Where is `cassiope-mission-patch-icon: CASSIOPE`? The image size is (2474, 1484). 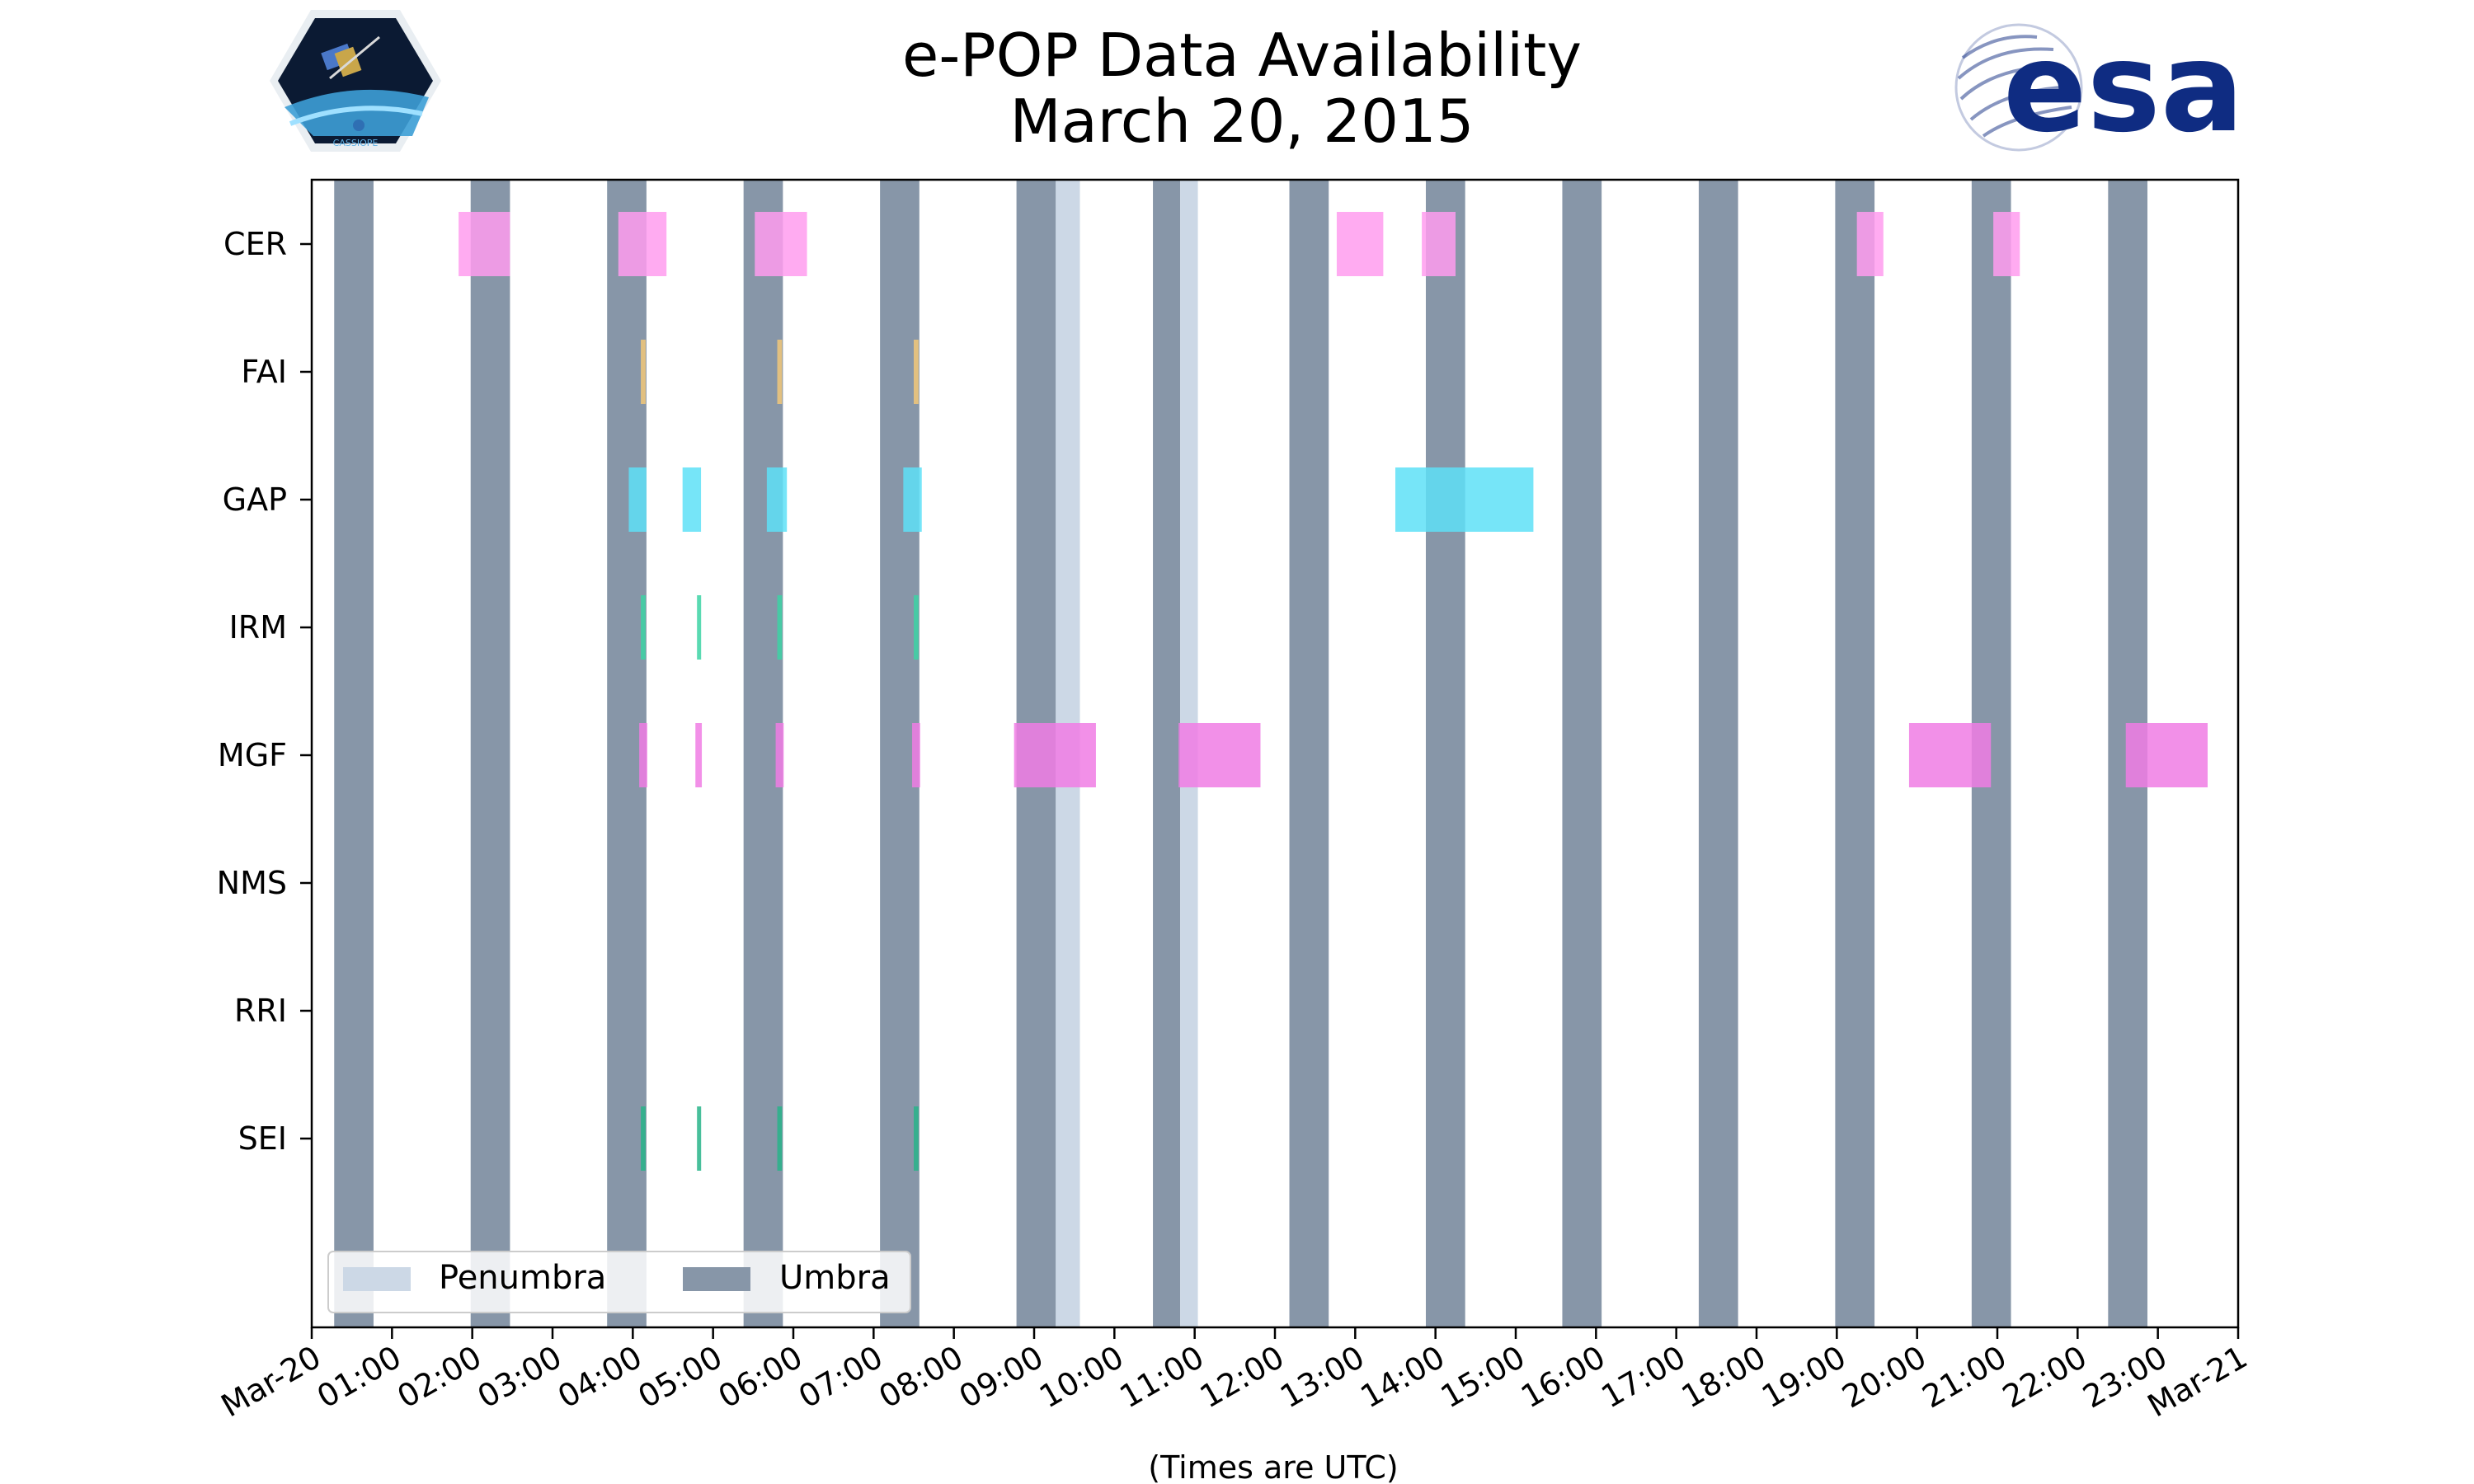 cassiope-mission-patch-icon: CASSIOPE is located at coordinates (355, 81).